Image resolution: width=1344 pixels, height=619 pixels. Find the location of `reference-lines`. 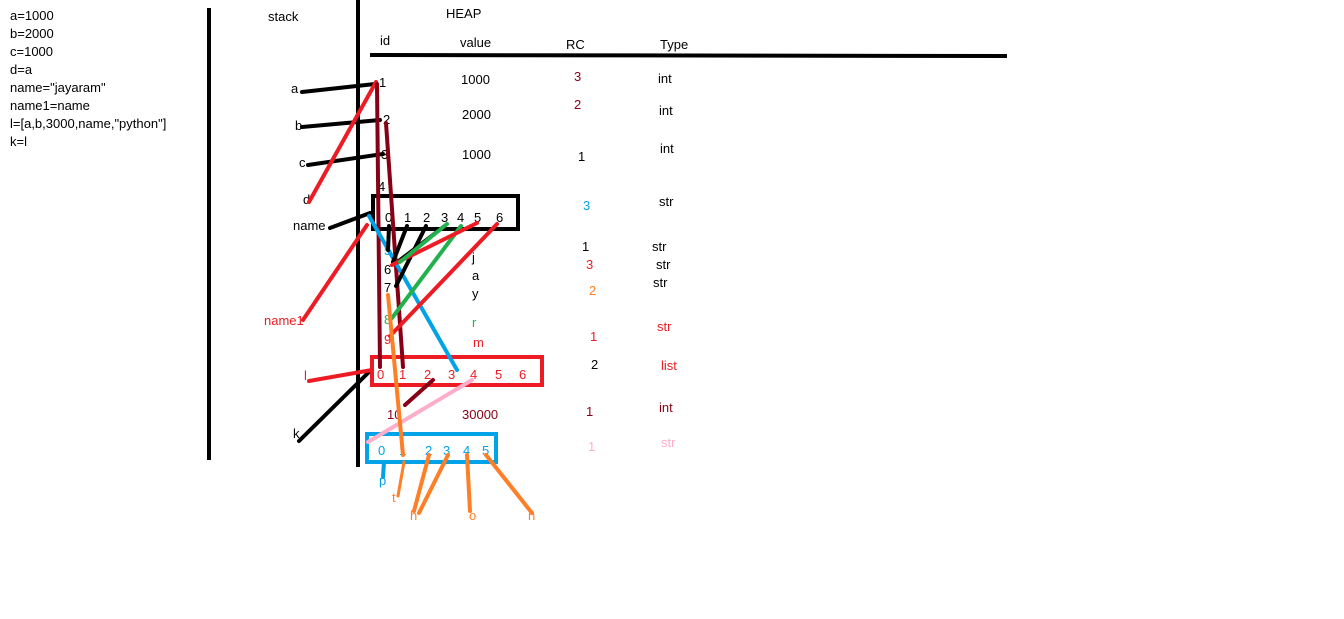

reference-lines is located at coordinates (415, 297).